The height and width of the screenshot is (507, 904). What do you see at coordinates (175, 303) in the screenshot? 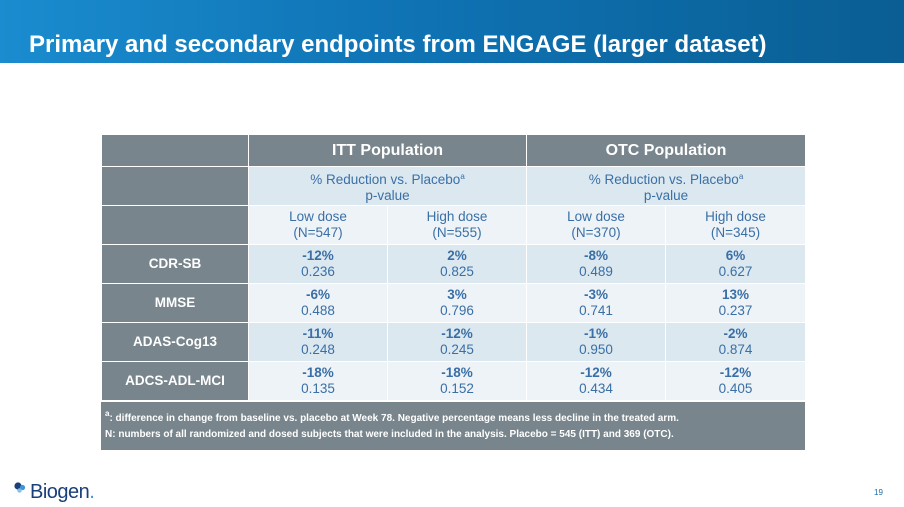
I see `endpoint-label: MMSE` at bounding box center [175, 303].